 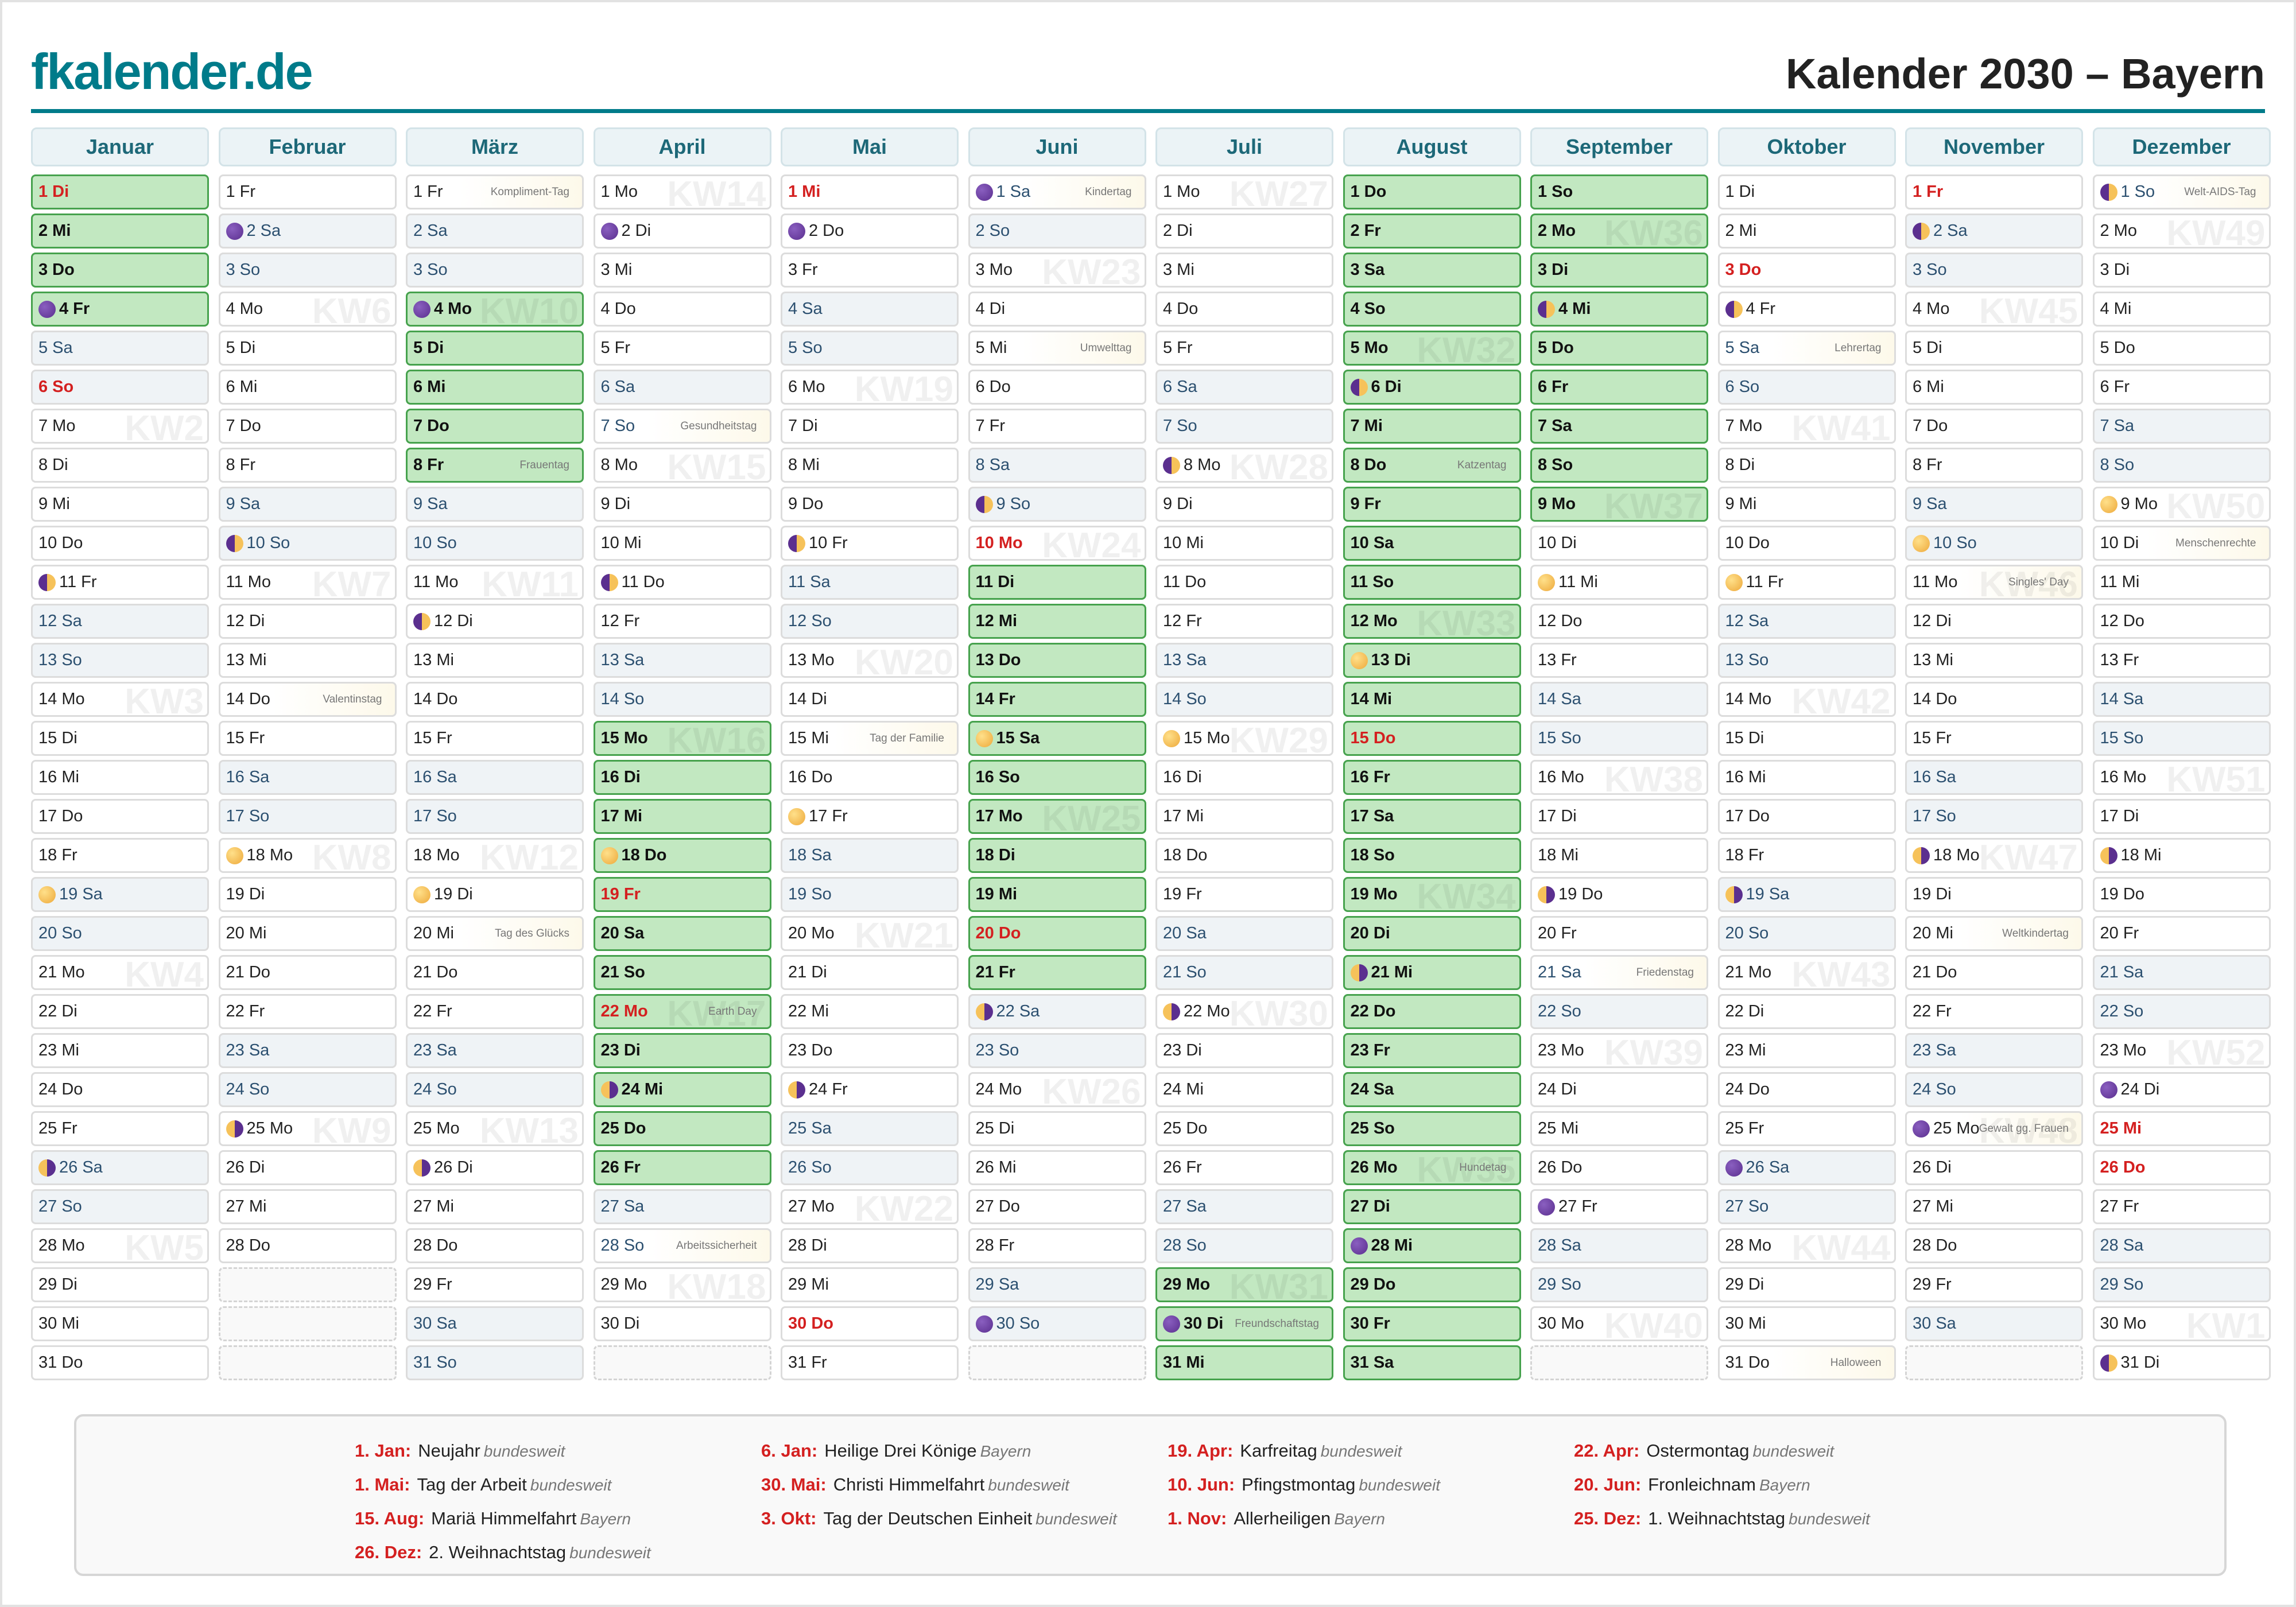 I want to click on day-cell: 24 So, so click(x=1994, y=1089).